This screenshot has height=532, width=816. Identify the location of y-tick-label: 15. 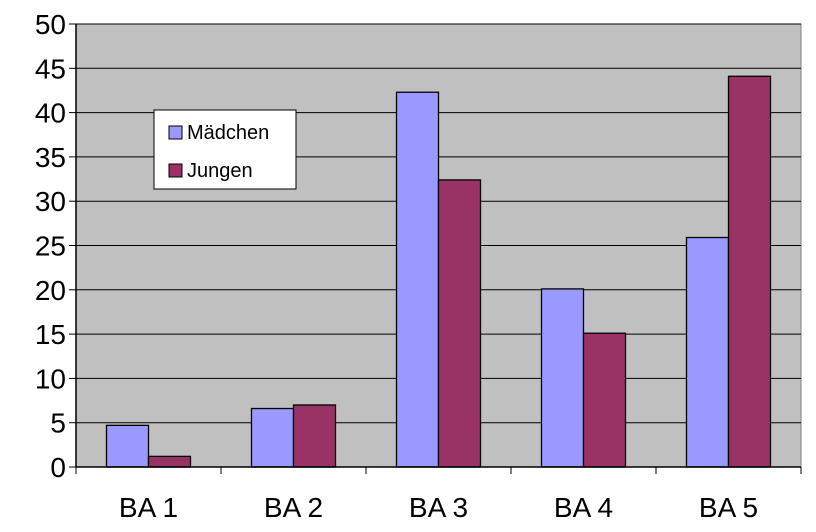
(50, 334).